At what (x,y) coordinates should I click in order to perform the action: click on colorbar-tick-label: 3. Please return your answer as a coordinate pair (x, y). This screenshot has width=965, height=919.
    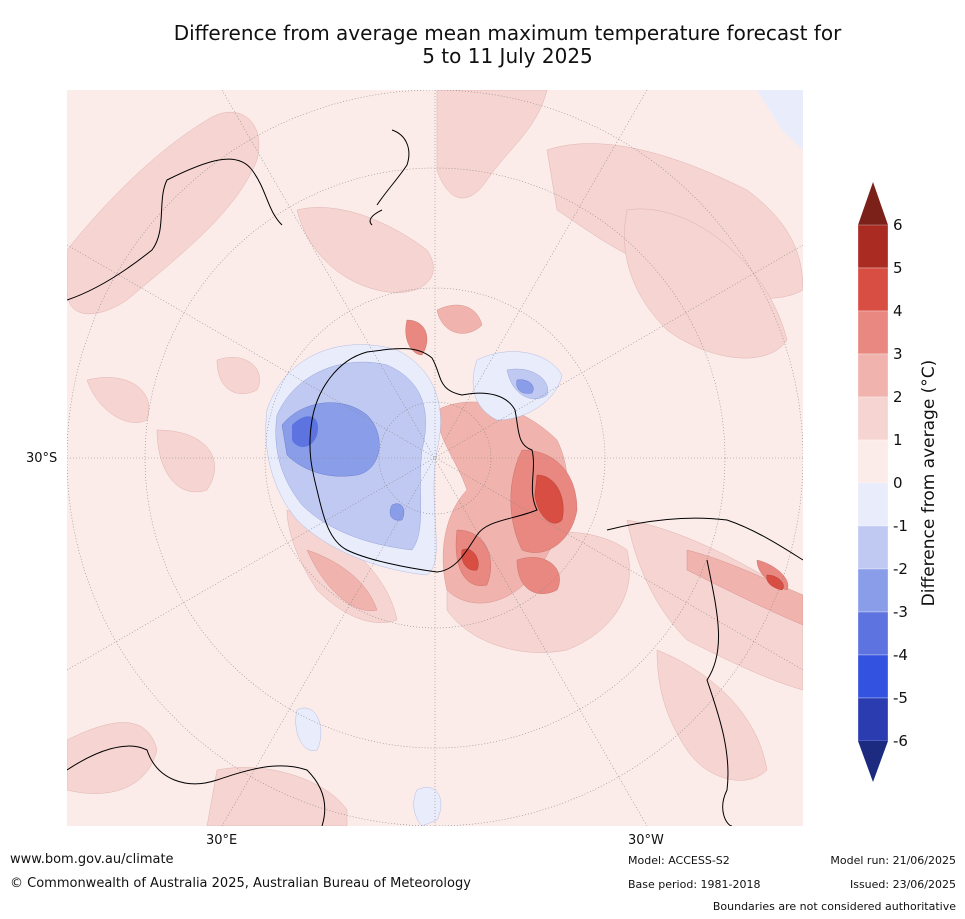
    Looking at the image, I should click on (898, 354).